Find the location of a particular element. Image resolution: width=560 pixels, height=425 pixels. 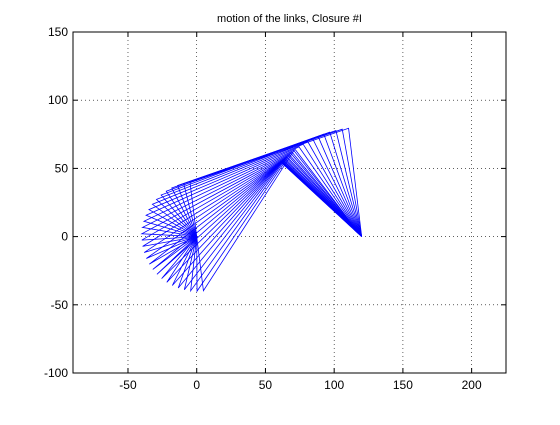

x-tick-label: -50 is located at coordinates (128, 385).